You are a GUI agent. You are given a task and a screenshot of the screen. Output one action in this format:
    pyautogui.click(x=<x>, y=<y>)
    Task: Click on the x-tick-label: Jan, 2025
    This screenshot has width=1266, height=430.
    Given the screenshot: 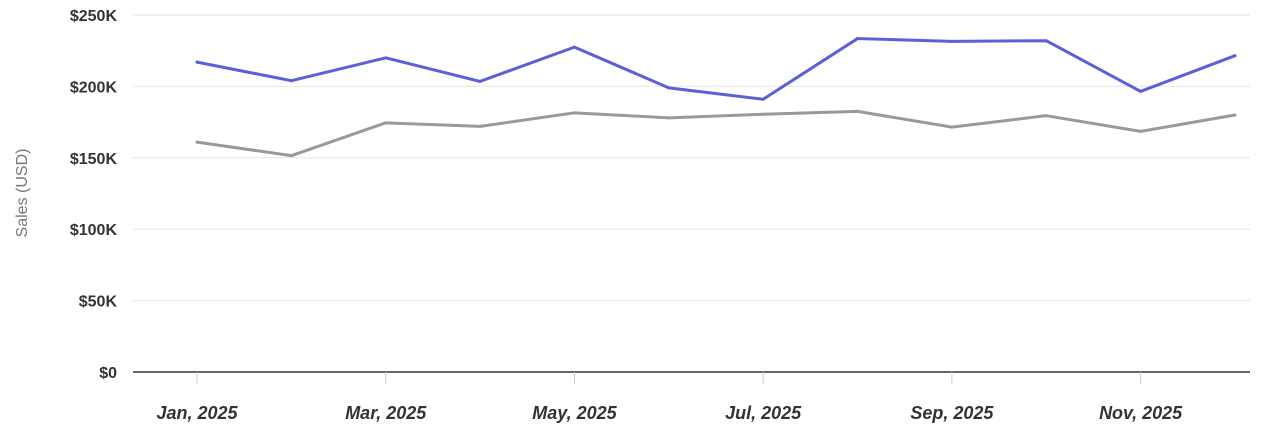 What is the action you would take?
    pyautogui.click(x=197, y=413)
    